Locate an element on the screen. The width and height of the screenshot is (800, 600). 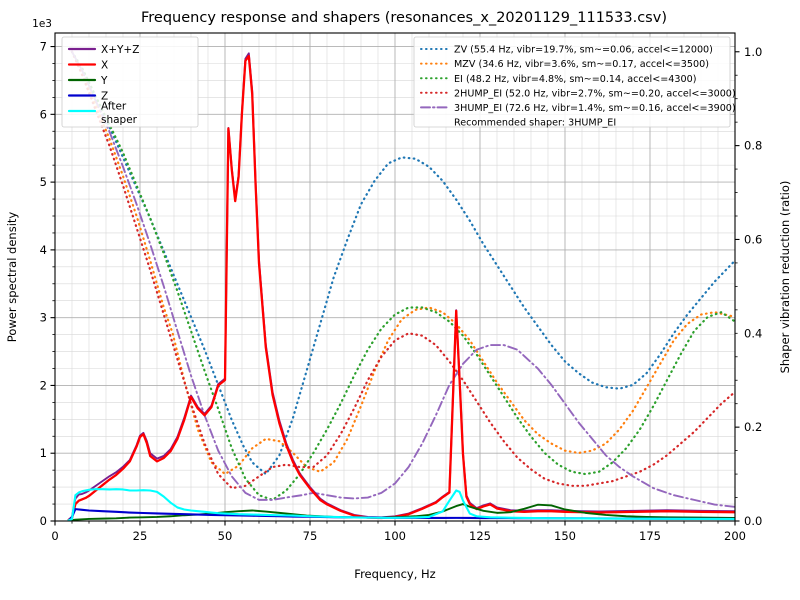
x-tick-label: 25 is located at coordinates (140, 536).